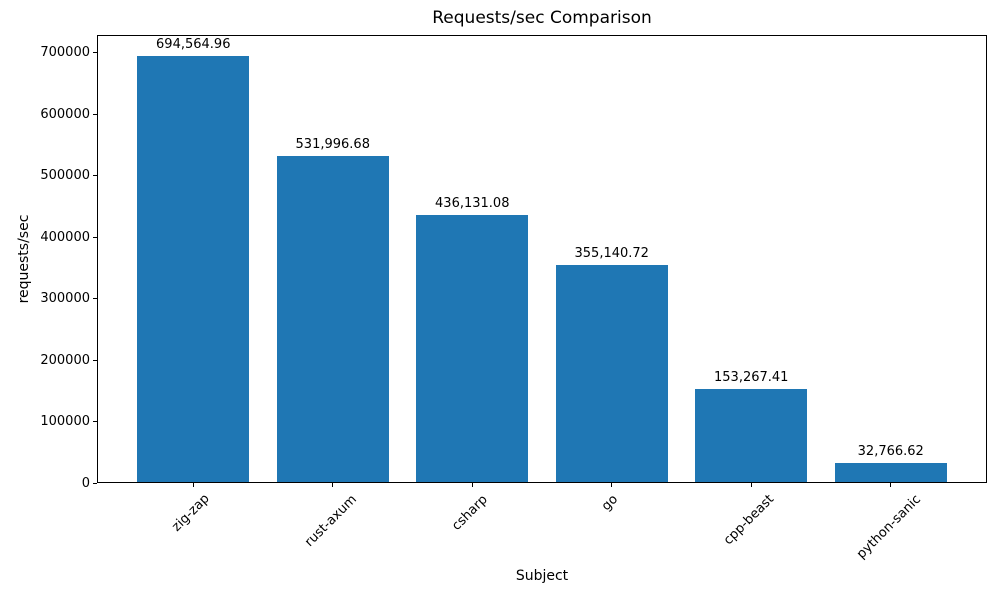  I want to click on y-tick-label: 300000, so click(65, 299).